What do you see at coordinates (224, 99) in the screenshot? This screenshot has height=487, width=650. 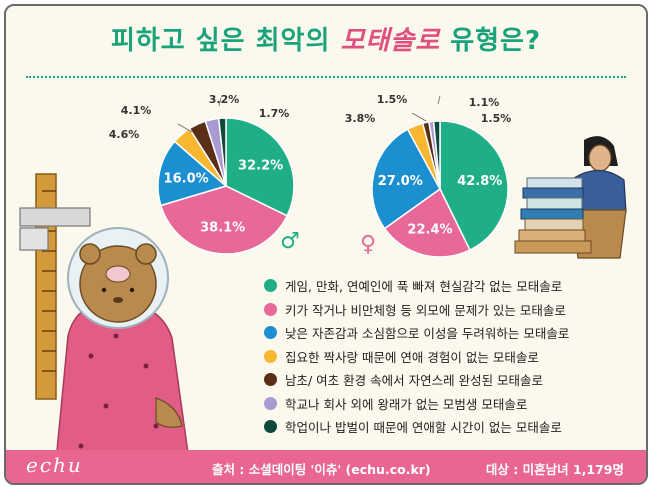 I see `pie-label-male-6: 3.2%` at bounding box center [224, 99].